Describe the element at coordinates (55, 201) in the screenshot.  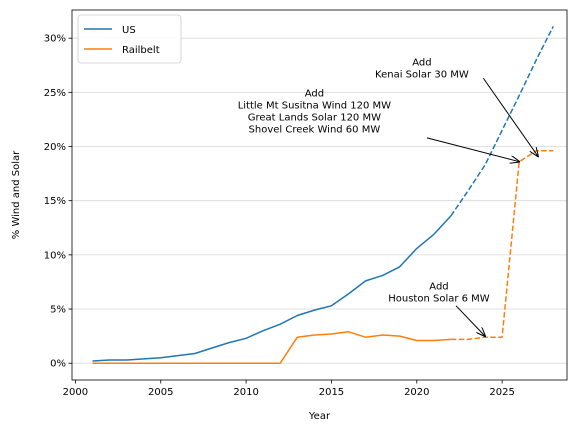
I see `y-tick-label: 15%` at that location.